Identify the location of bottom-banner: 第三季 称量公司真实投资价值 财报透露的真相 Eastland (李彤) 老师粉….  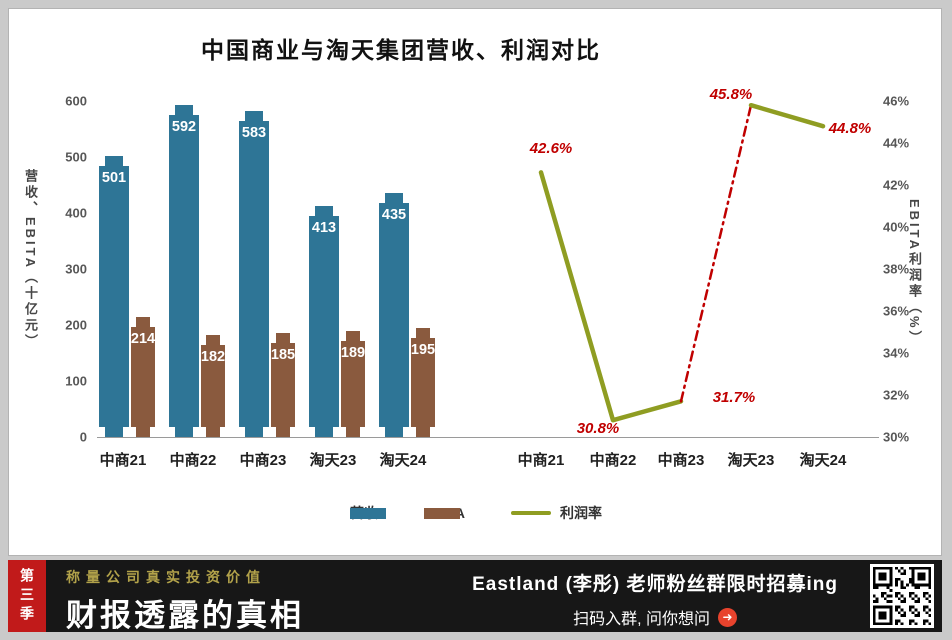
(475, 597).